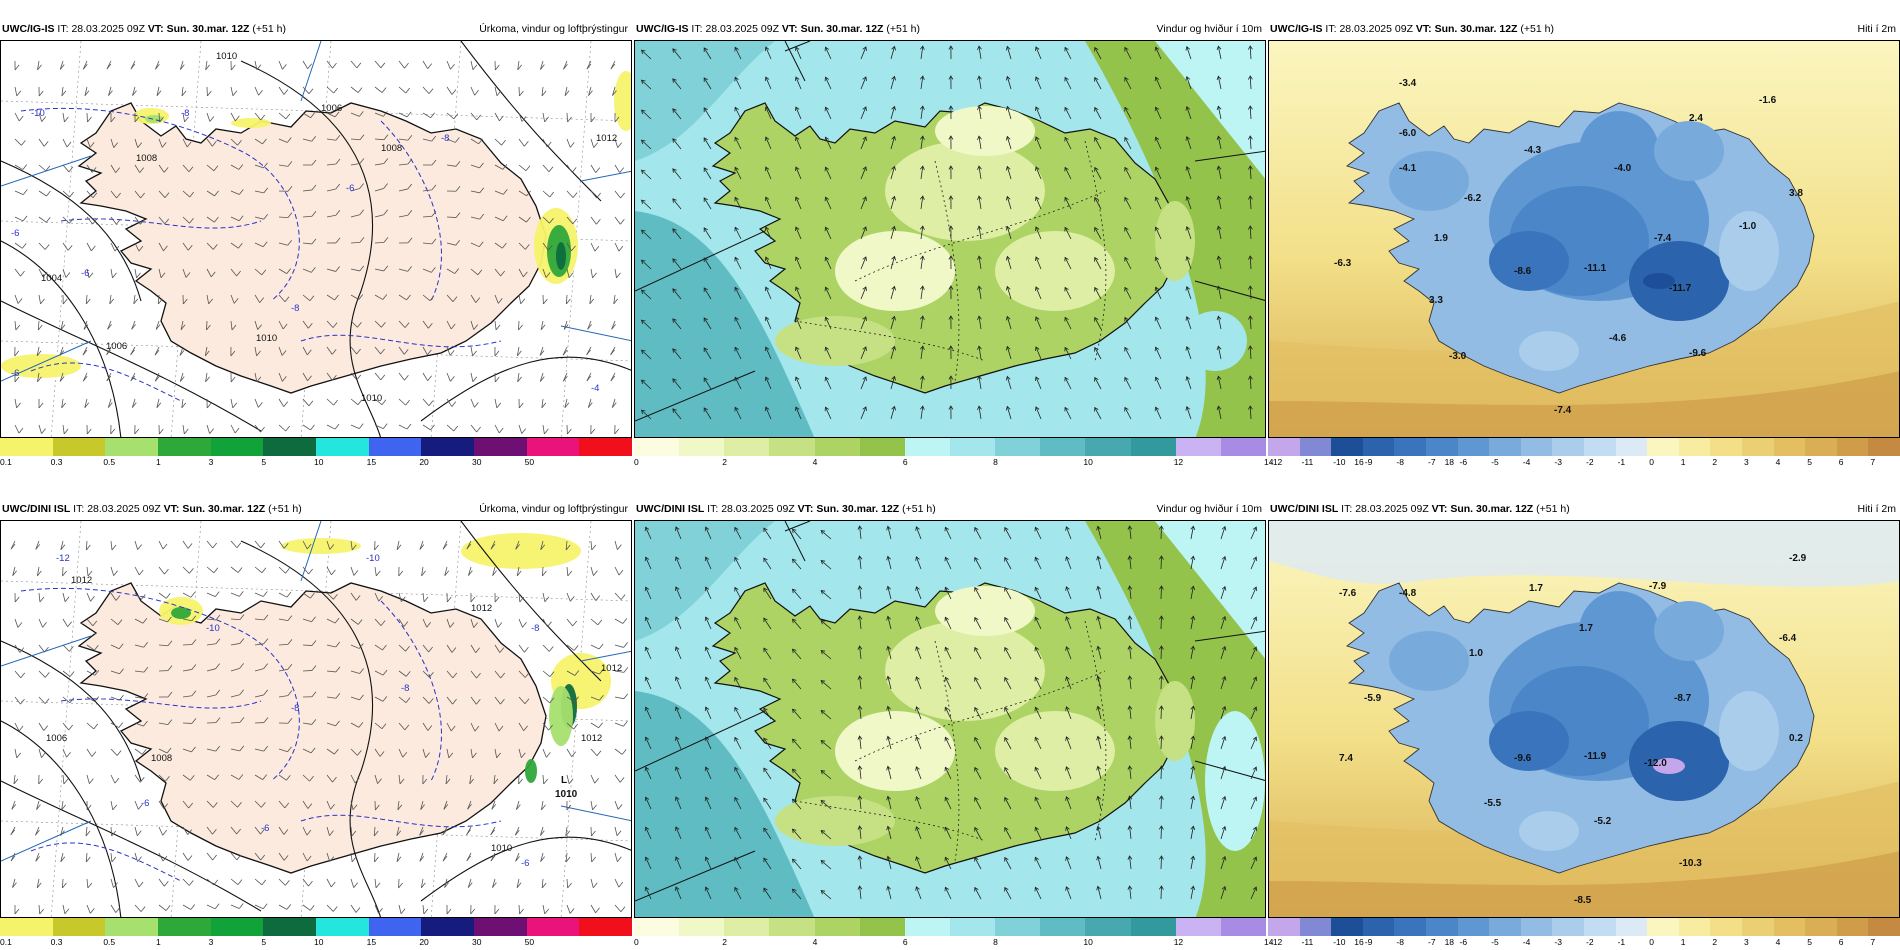  What do you see at coordinates (525, 863) in the screenshot?
I see `temperature-isoline-label: -6` at bounding box center [525, 863].